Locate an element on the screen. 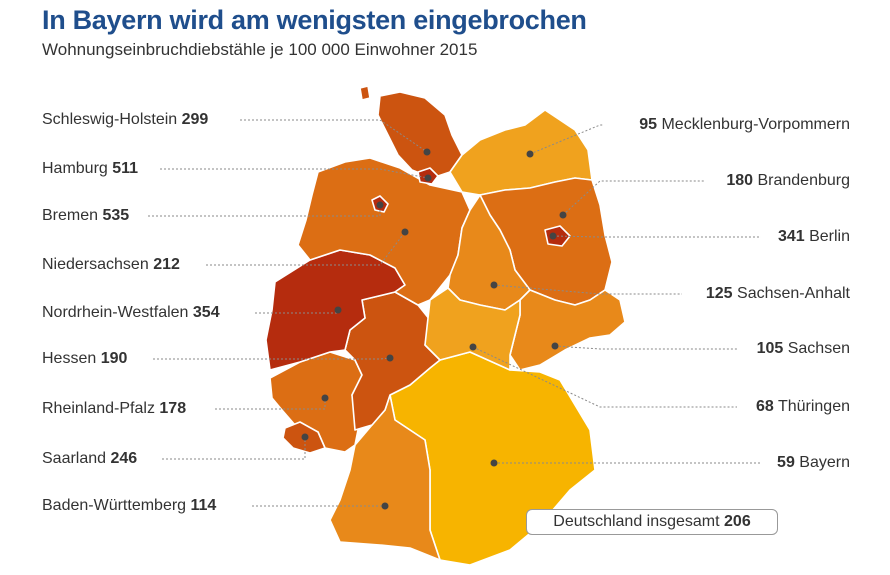 The image size is (890, 575). state-label-sh: Schleswig-Holstein 299 is located at coordinates (125, 120).